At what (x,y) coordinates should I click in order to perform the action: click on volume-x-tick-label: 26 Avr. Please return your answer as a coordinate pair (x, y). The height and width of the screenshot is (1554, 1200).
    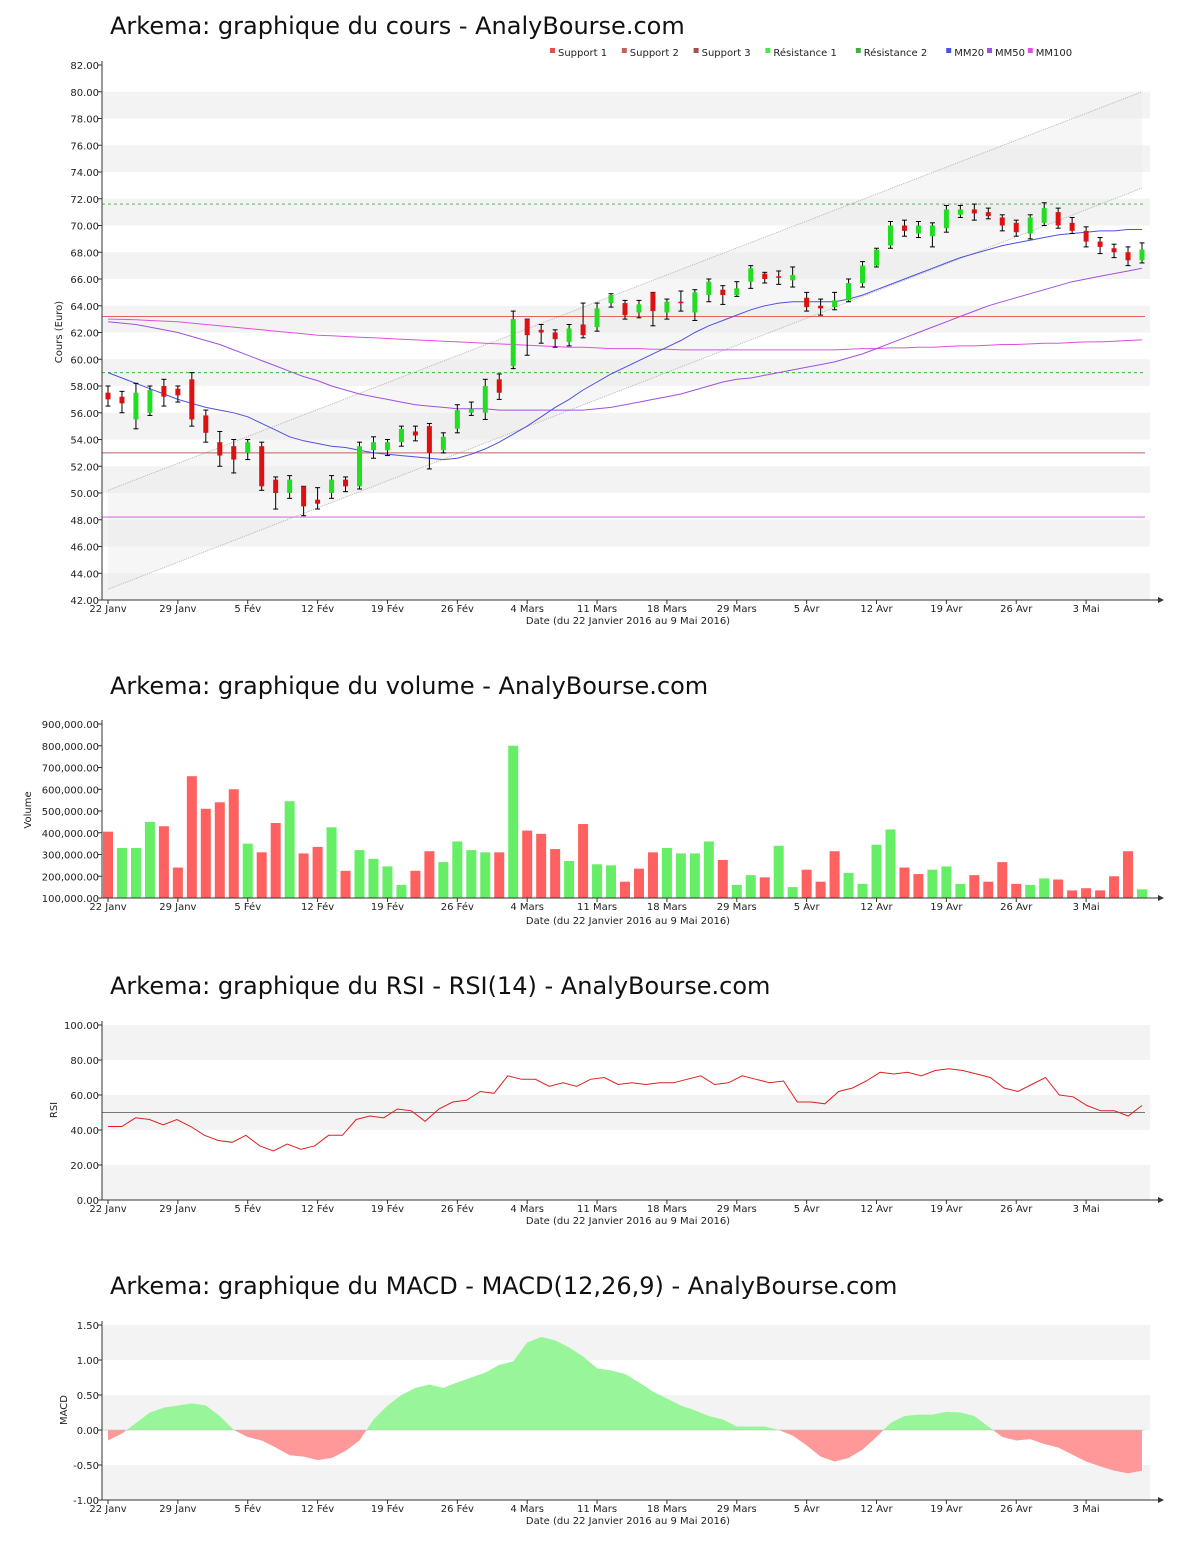
    Looking at the image, I should click on (1016, 907).